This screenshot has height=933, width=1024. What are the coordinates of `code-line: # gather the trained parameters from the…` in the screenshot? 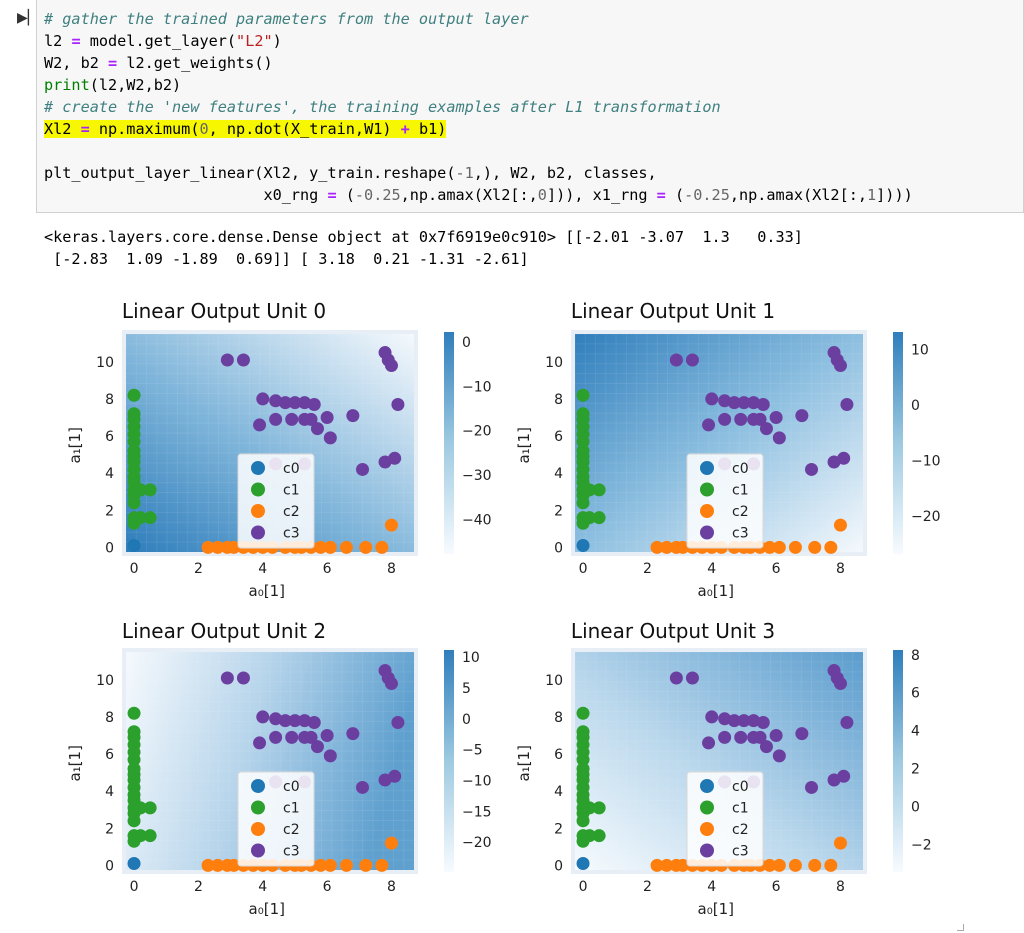 It's located at (286, 19).